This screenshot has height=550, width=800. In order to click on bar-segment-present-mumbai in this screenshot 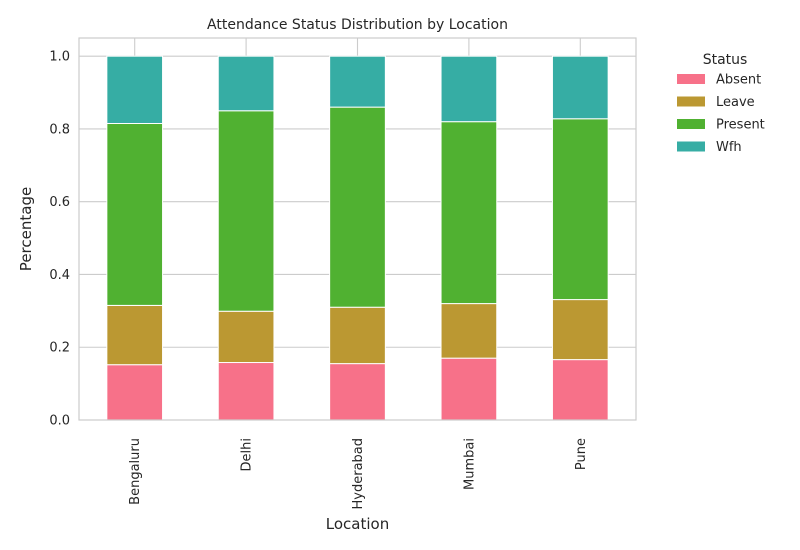, I will do `click(469, 213)`.